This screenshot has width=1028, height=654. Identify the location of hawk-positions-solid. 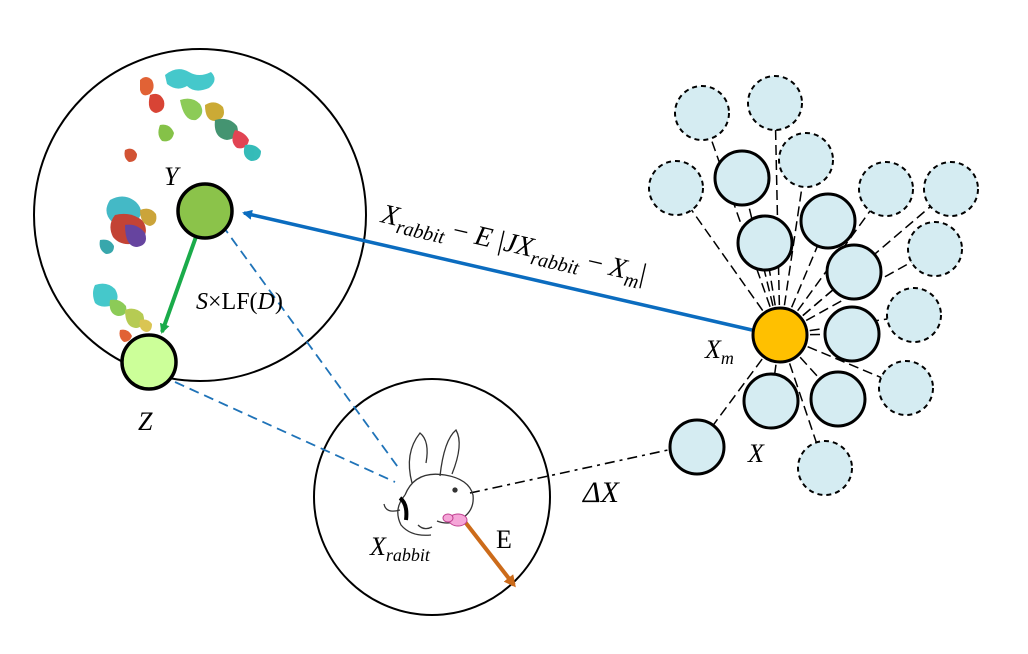
(775, 312).